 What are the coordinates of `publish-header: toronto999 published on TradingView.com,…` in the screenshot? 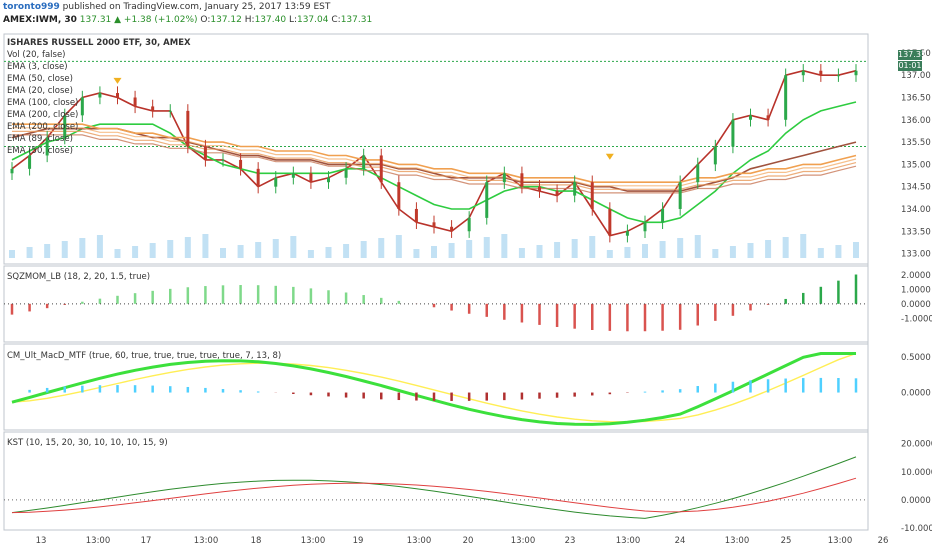 It's located at (166, 7).